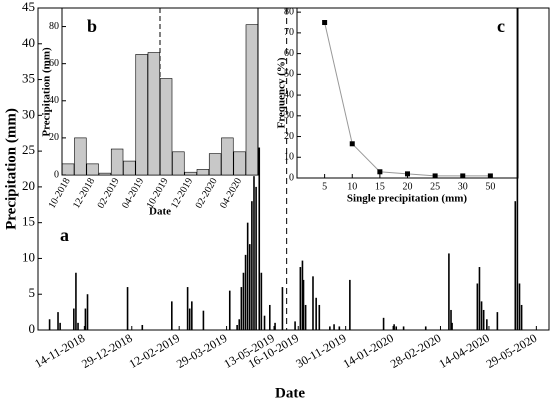 The image size is (550, 403). What do you see at coordinates (59, 351) in the screenshot?
I see `x-tick-label: 14-11-2018` at bounding box center [59, 351].